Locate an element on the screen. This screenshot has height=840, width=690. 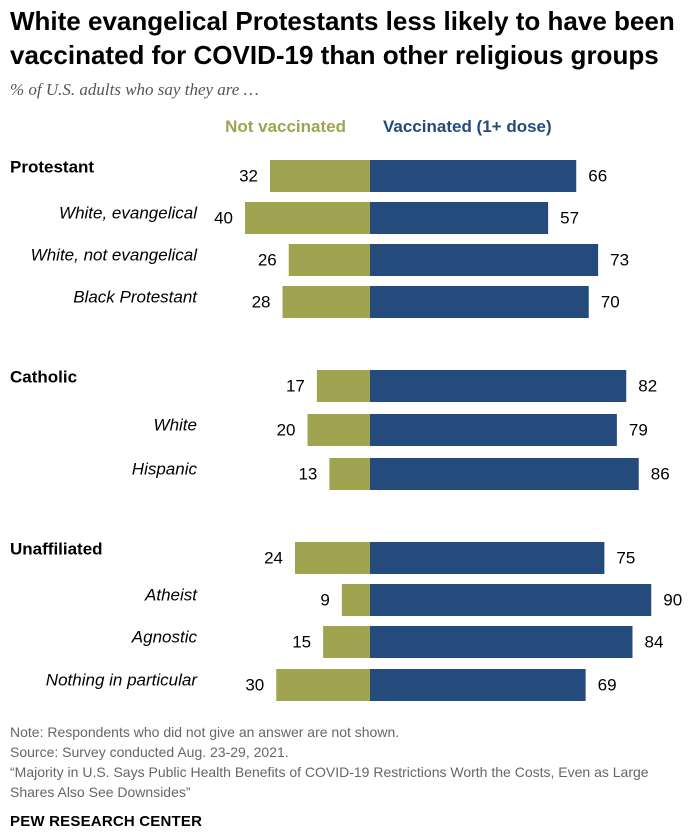
category-label: White, not evangelical is located at coordinates (115, 254).